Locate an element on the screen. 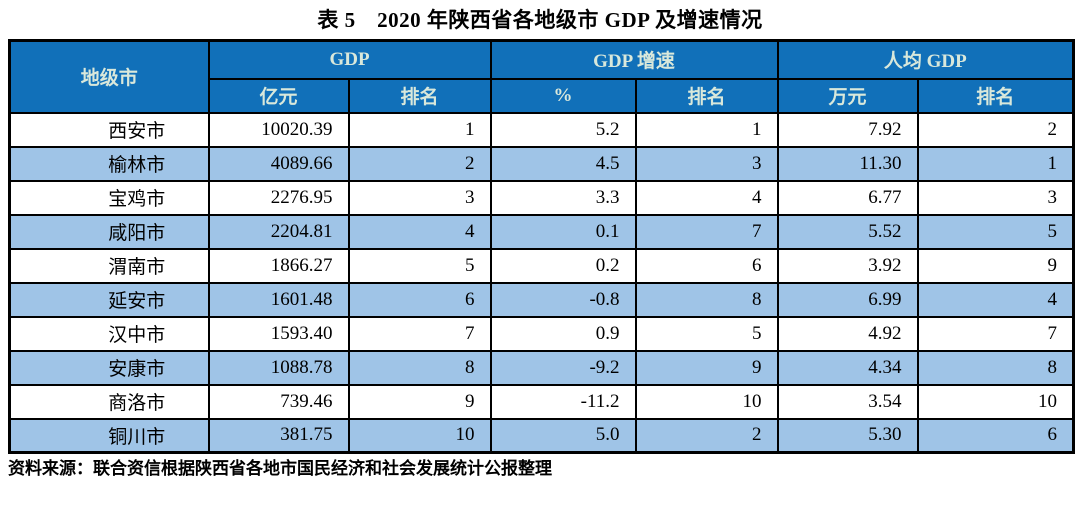  cell-city: 延安市 is located at coordinates (109, 299).